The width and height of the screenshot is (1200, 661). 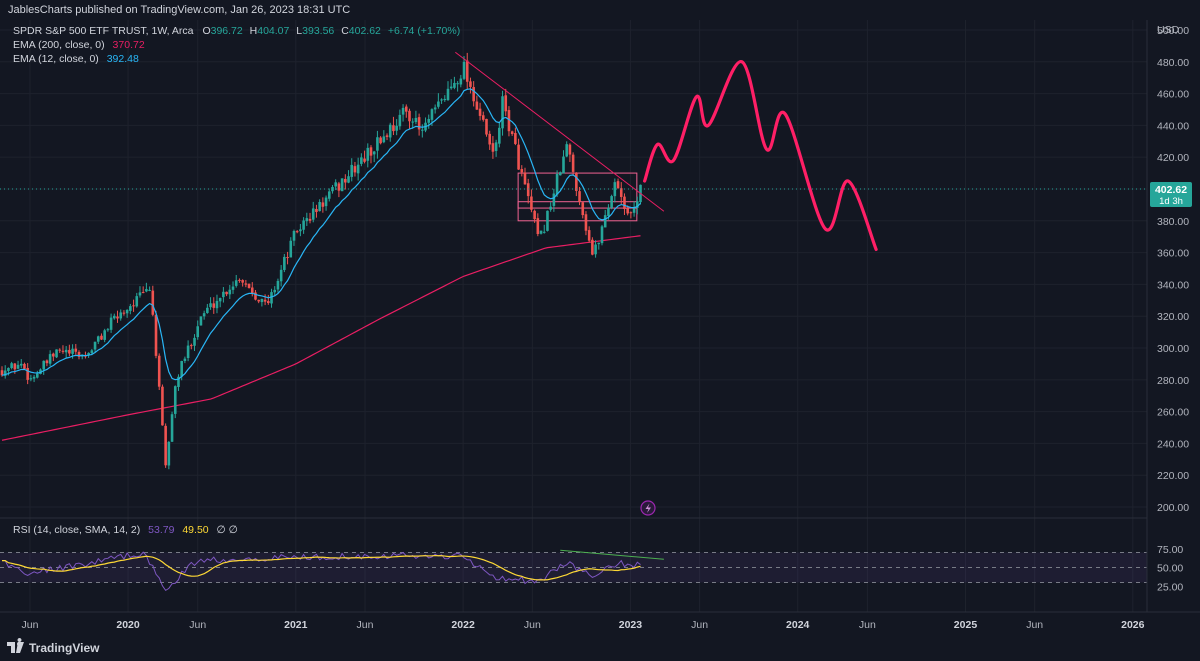 What do you see at coordinates (612, 554) in the screenshot?
I see `rsi-divergence-line` at bounding box center [612, 554].